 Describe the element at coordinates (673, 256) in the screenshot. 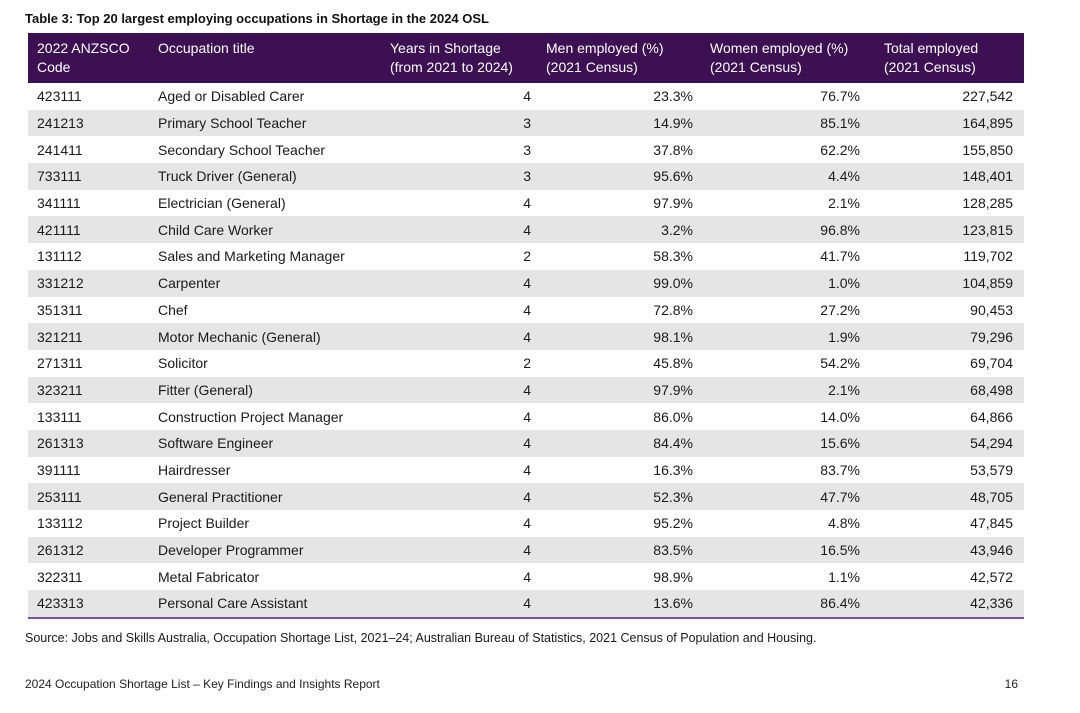

I see `men-employed-cell: 58.3%` at that location.